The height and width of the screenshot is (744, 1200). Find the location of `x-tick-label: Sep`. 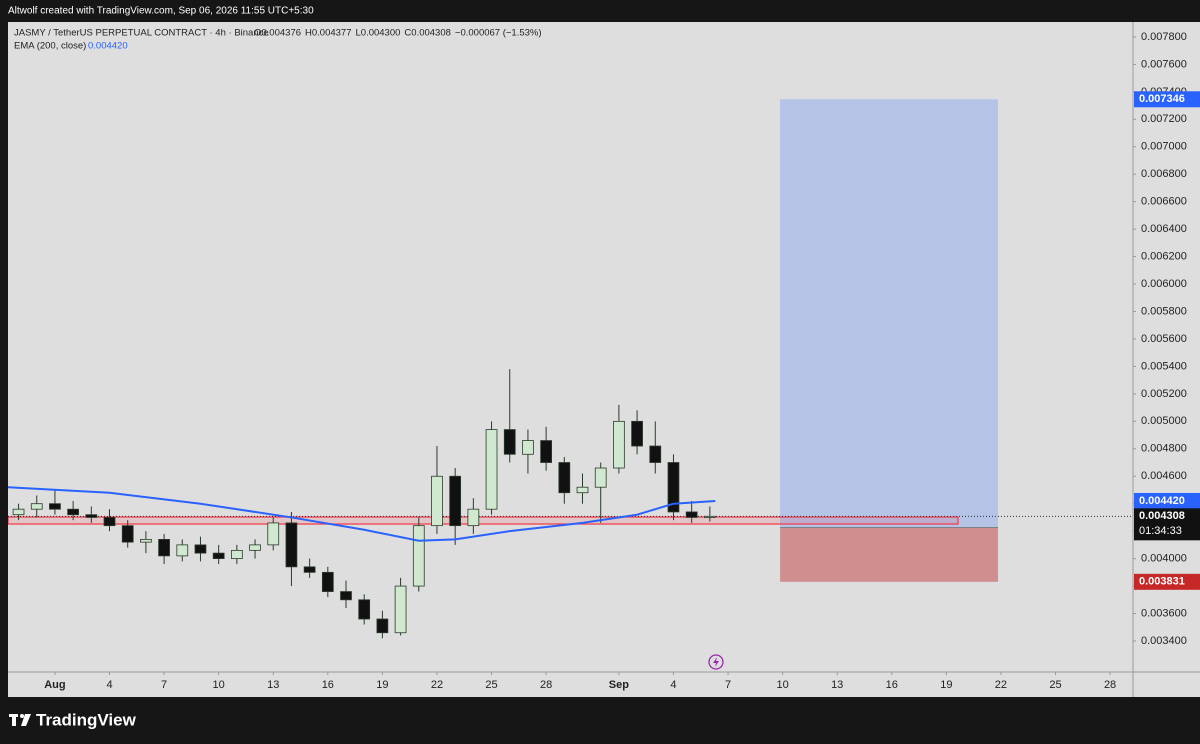

x-tick-label: Sep is located at coordinates (619, 685).